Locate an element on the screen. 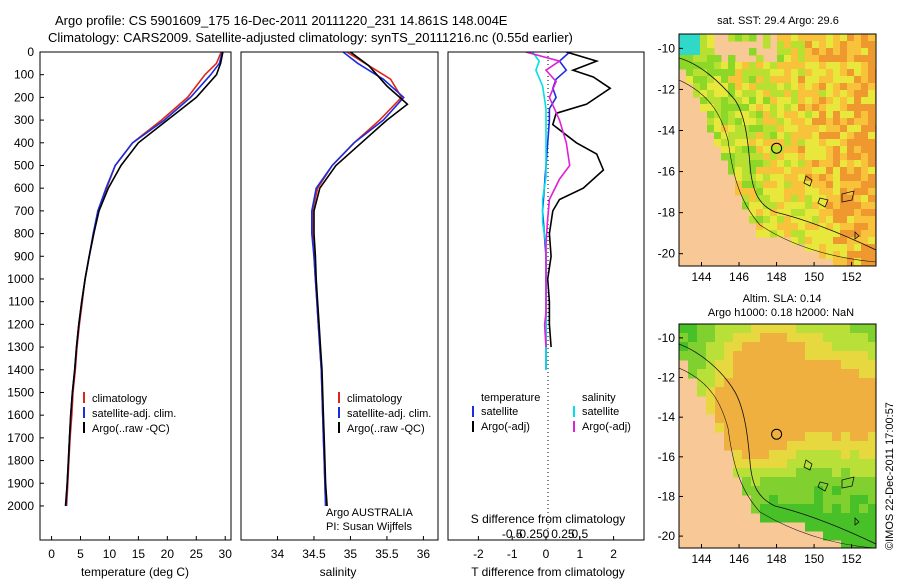 The width and height of the screenshot is (900, 580). s-tick-label: 0.25 is located at coordinates (563, 534).